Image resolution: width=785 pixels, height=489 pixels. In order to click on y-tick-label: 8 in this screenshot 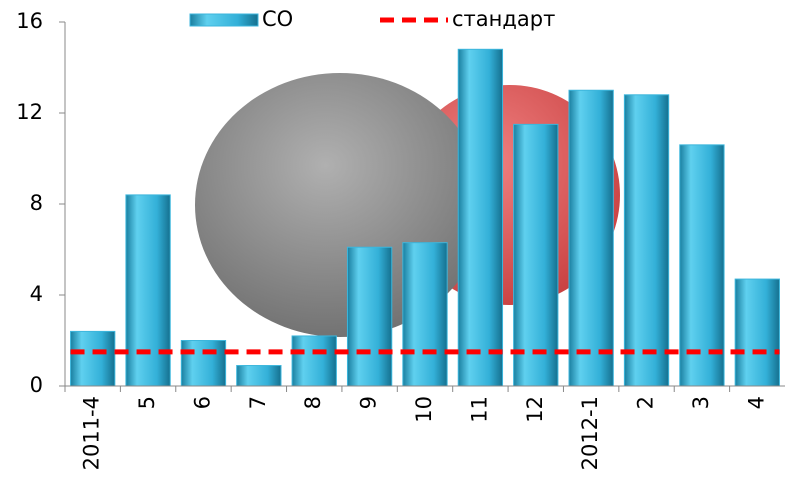, I will do `click(36, 203)`.